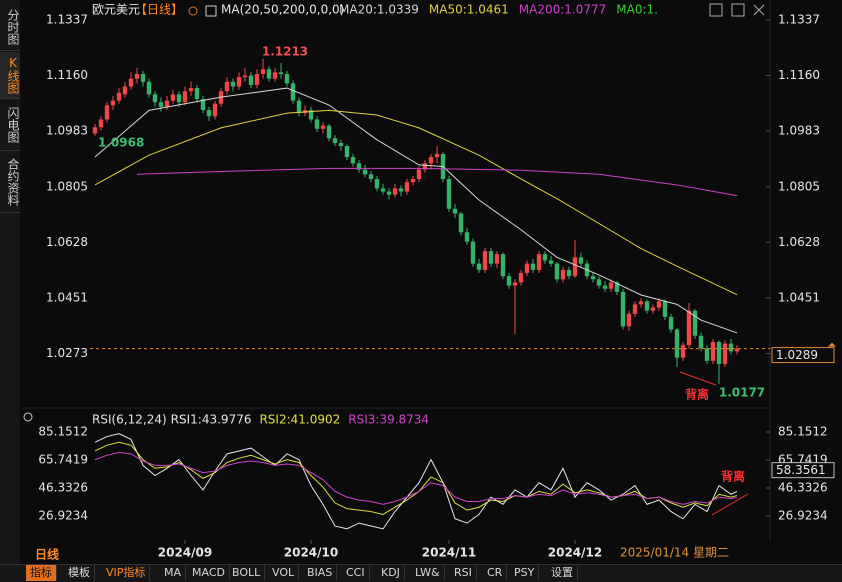 The width and height of the screenshot is (842, 582). Describe the element at coordinates (738, 10) in the screenshot. I see `icon-window` at that location.